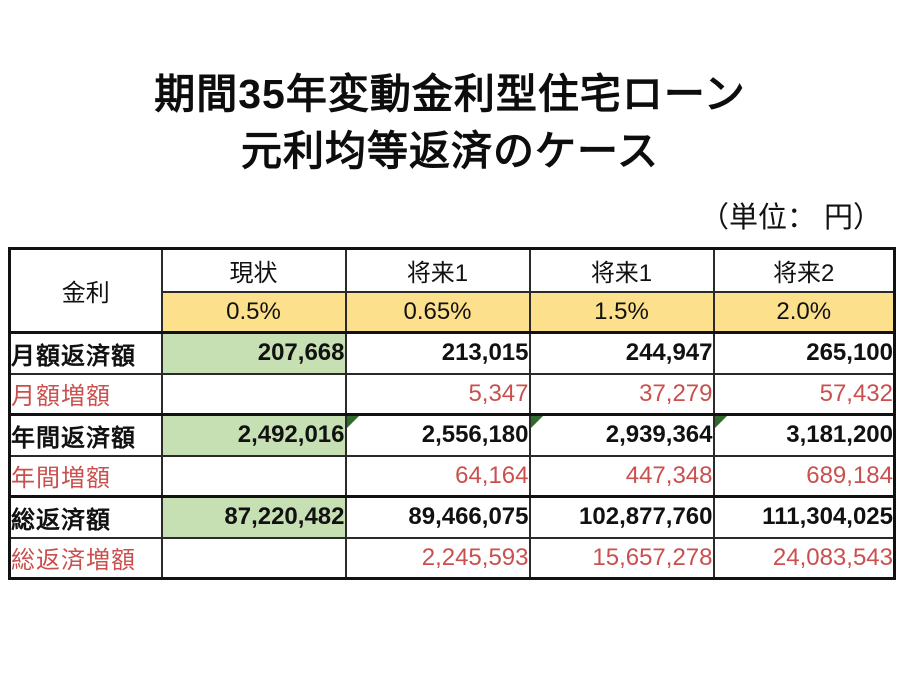  I want to click on rate-future-1b: 1.5%, so click(621, 312).